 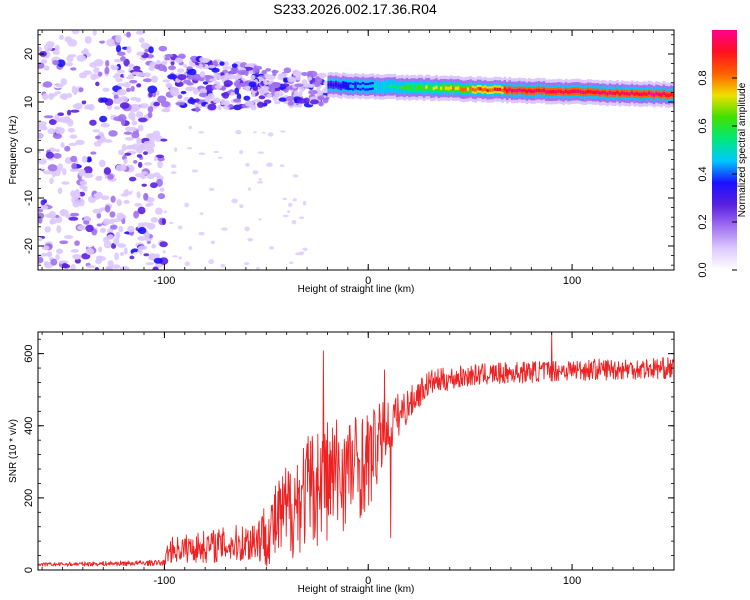 I want to click on x-tick-label: 0, so click(x=368, y=281).